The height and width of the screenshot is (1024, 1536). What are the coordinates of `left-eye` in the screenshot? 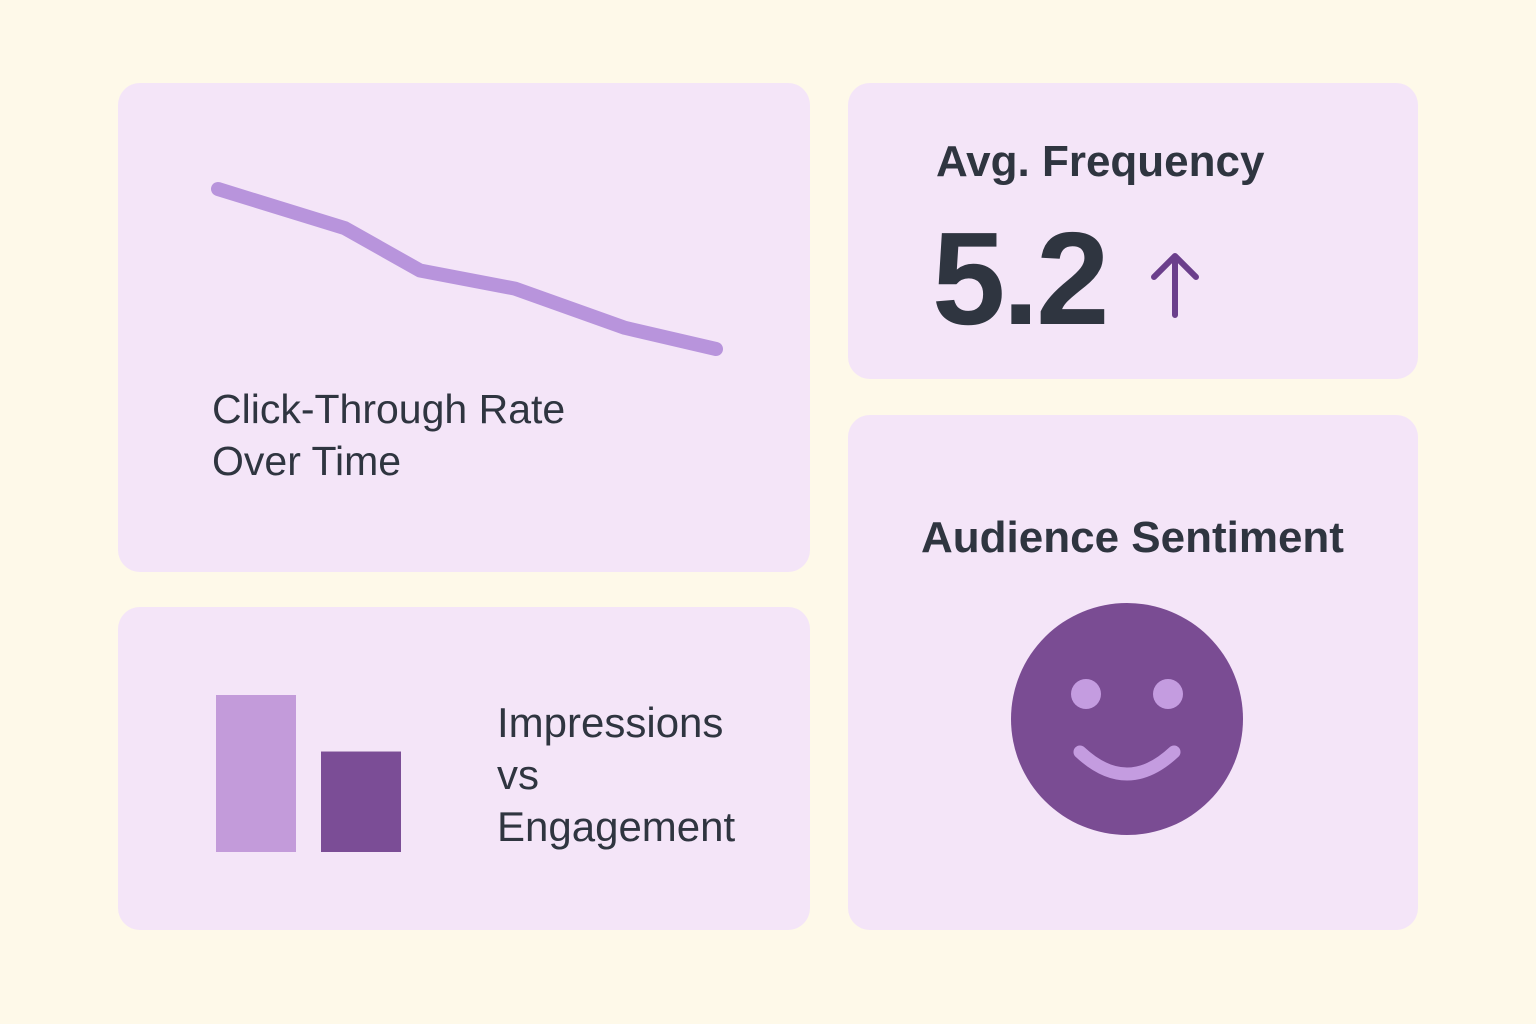 It's located at (1086, 694).